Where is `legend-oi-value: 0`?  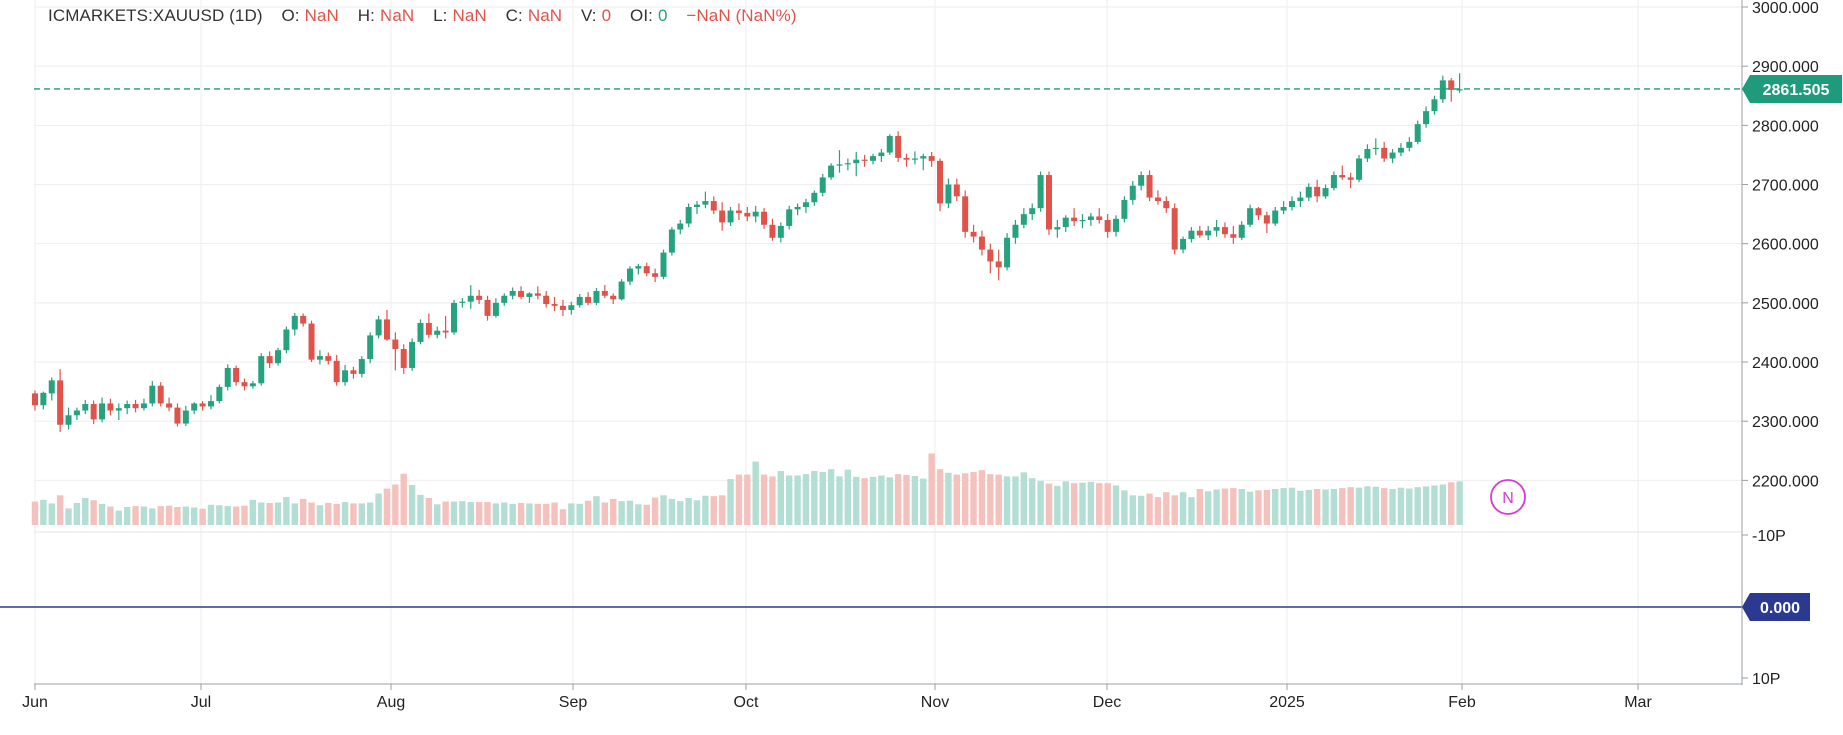 legend-oi-value: 0 is located at coordinates (662, 15).